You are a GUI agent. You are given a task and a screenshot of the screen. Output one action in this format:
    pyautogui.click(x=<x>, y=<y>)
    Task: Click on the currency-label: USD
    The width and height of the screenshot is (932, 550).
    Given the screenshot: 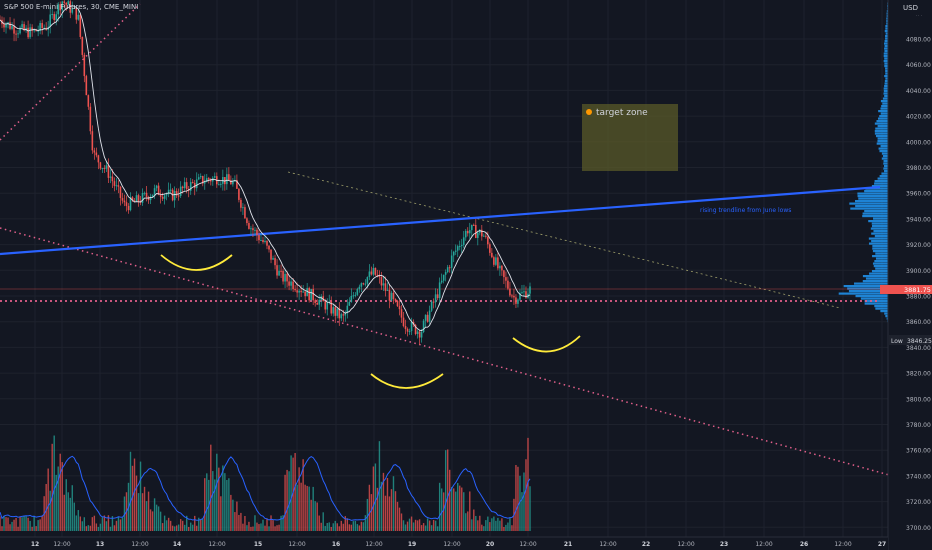 What is the action you would take?
    pyautogui.click(x=910, y=8)
    